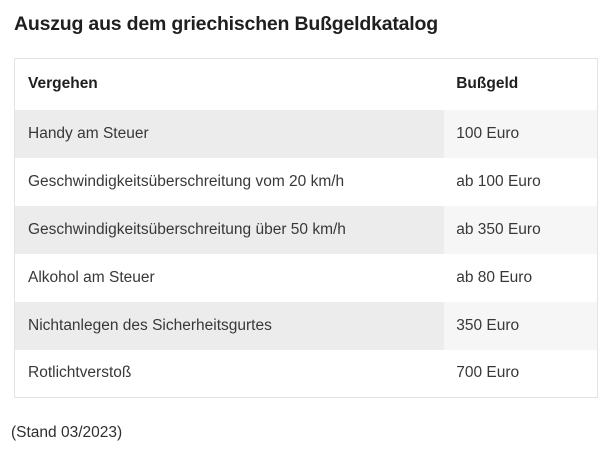 Image resolution: width=600 pixels, height=463 pixels. I want to click on offense-cell: Rotlichtverstoß, so click(229, 373).